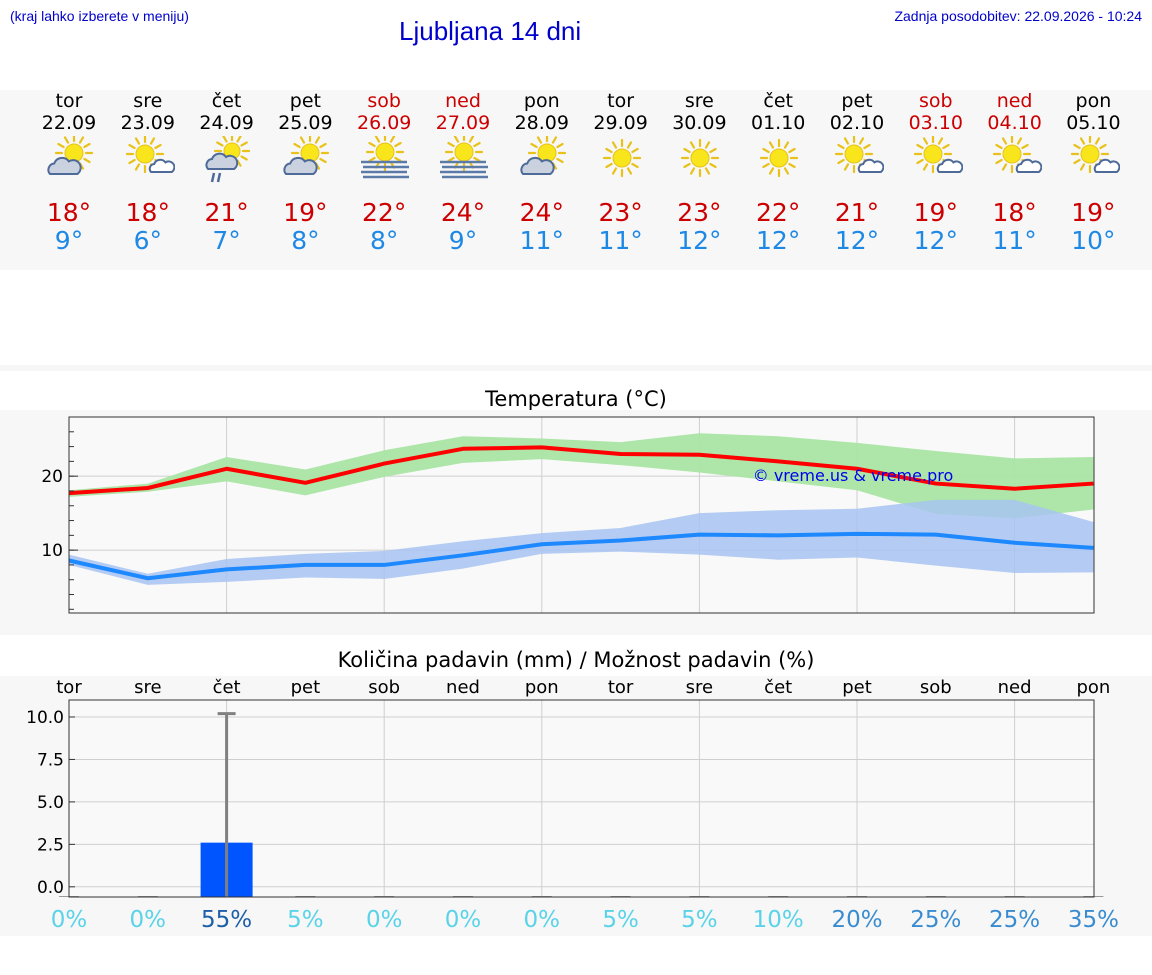 The width and height of the screenshot is (1152, 975). I want to click on day-date: 22.09, so click(69, 123).